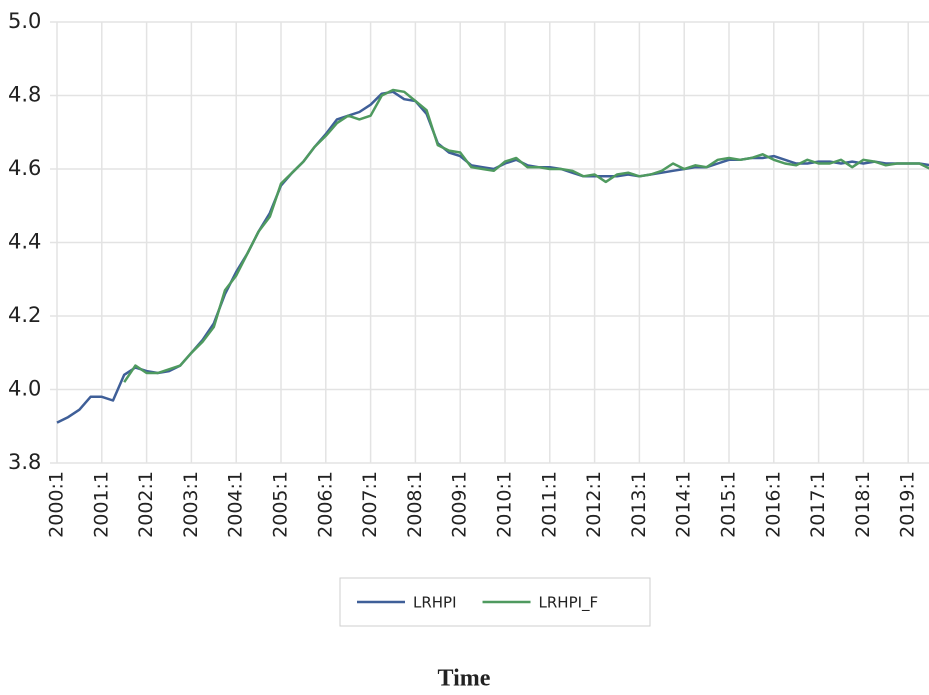 The height and width of the screenshot is (695, 929). Describe the element at coordinates (729, 504) in the screenshot. I see `x-tick-label: 2015:1` at that location.